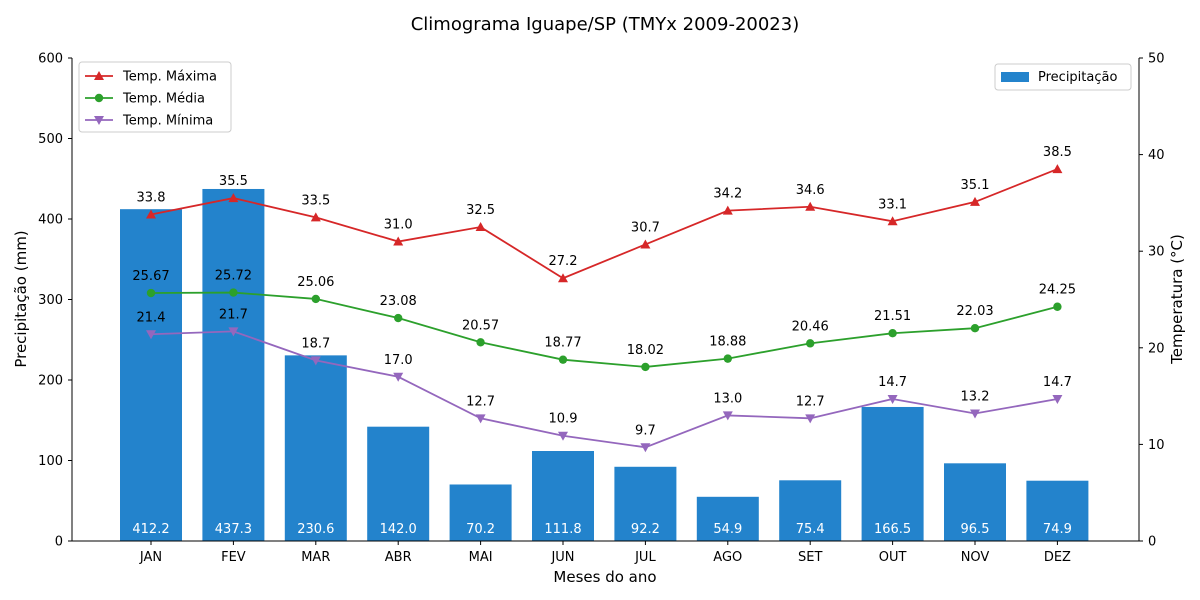  What do you see at coordinates (398, 557) in the screenshot?
I see `x-tick-label: ABR` at bounding box center [398, 557].